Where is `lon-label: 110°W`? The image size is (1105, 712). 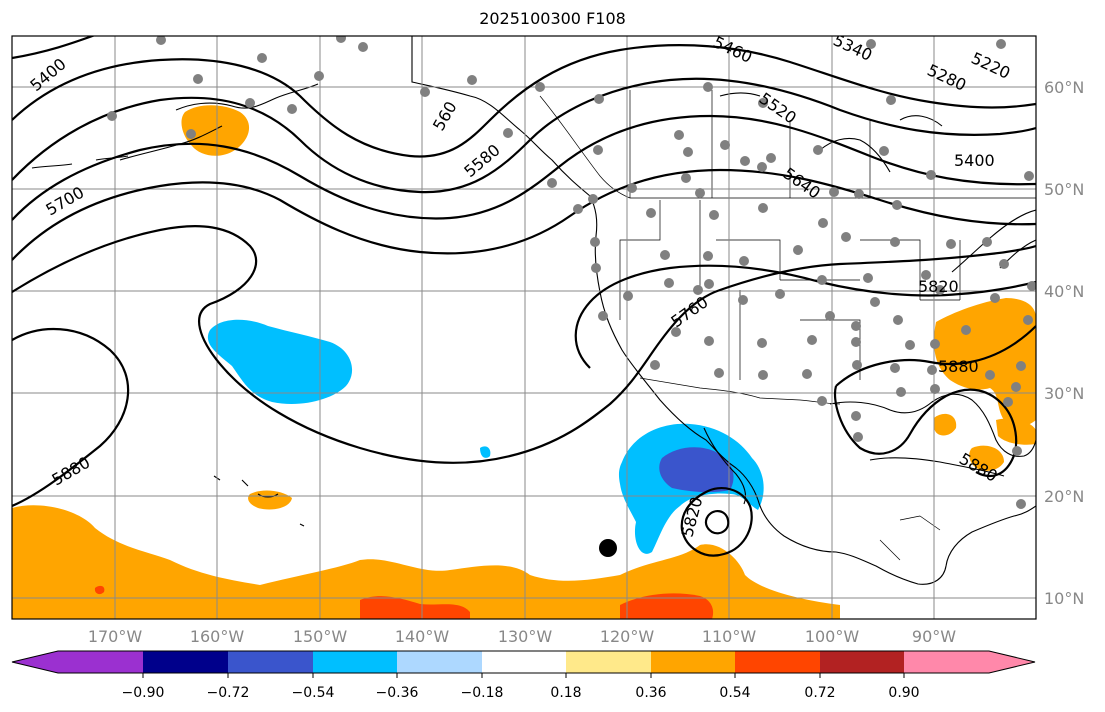 lon-label: 110°W is located at coordinates (729, 636).